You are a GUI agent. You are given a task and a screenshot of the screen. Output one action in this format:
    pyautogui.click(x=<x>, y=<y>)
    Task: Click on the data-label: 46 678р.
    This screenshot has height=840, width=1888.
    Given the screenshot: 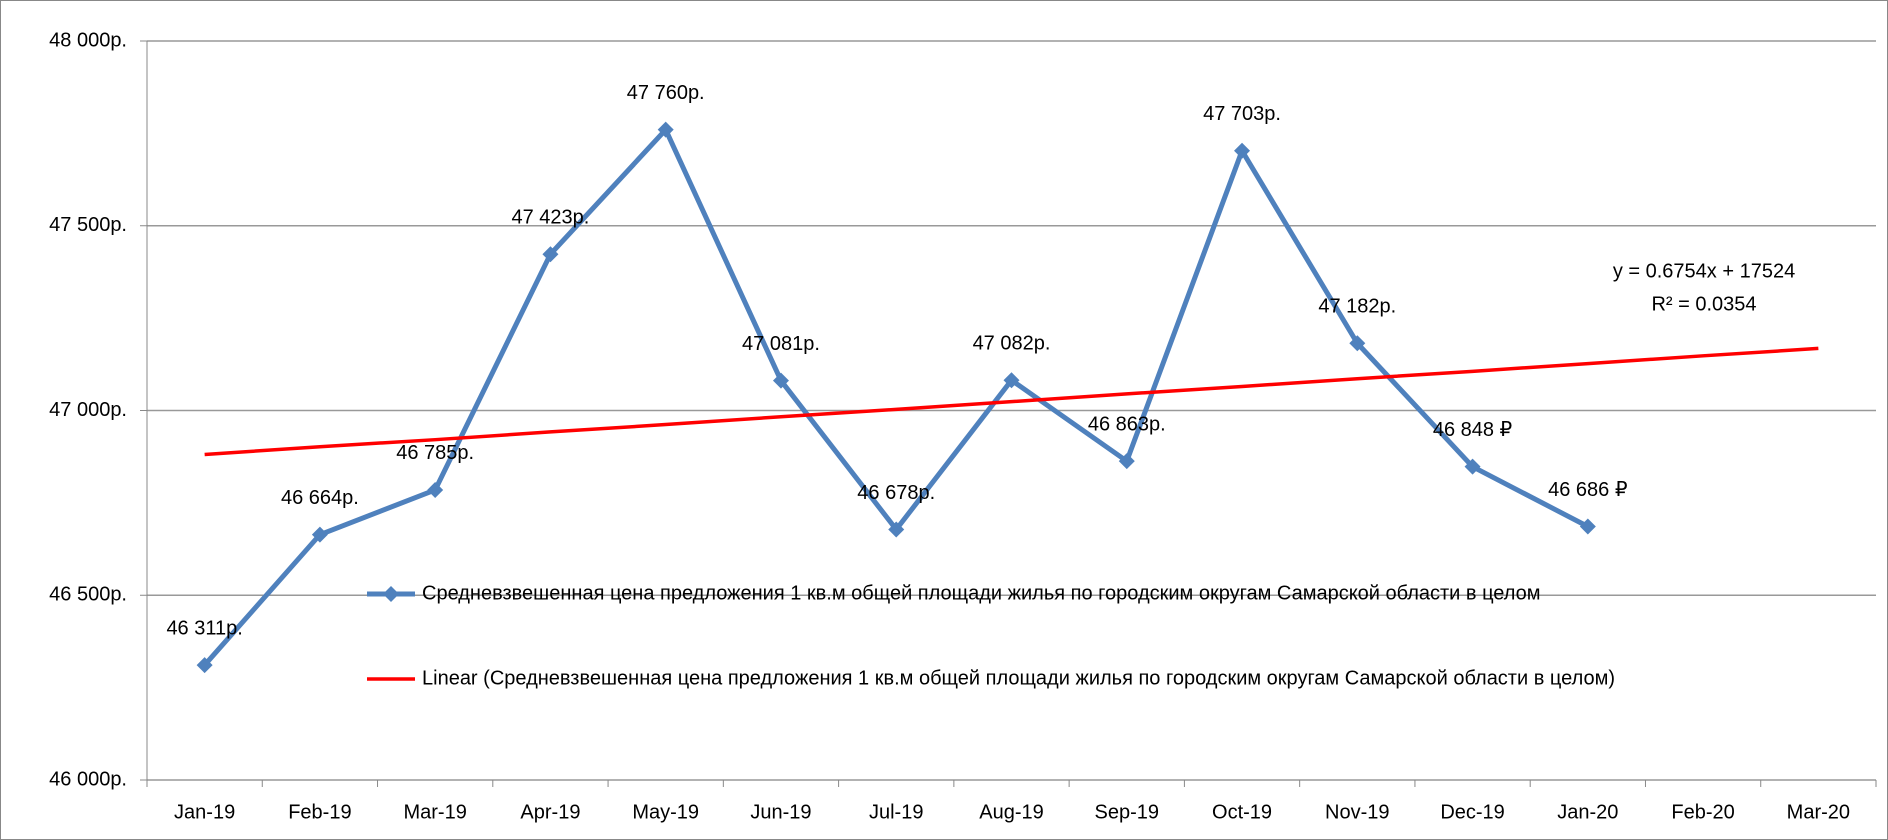 What is the action you would take?
    pyautogui.click(x=896, y=493)
    